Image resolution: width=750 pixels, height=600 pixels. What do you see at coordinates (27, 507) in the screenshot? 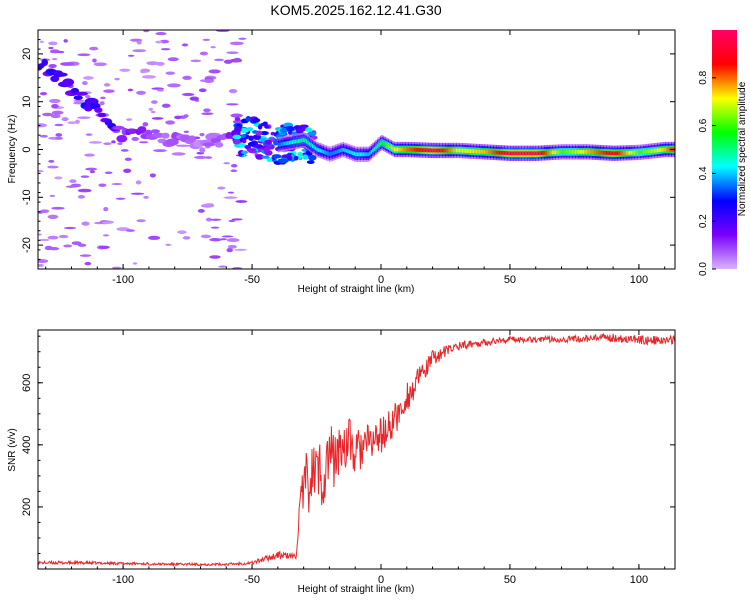
I see `snr-ytick-label: 200` at bounding box center [27, 507].